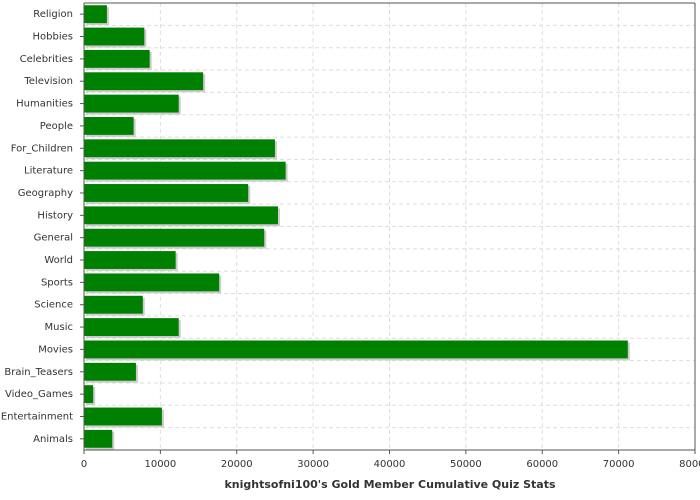 The image size is (700, 500). I want to click on y-tick-label: Brain_Teasers, so click(38, 372).